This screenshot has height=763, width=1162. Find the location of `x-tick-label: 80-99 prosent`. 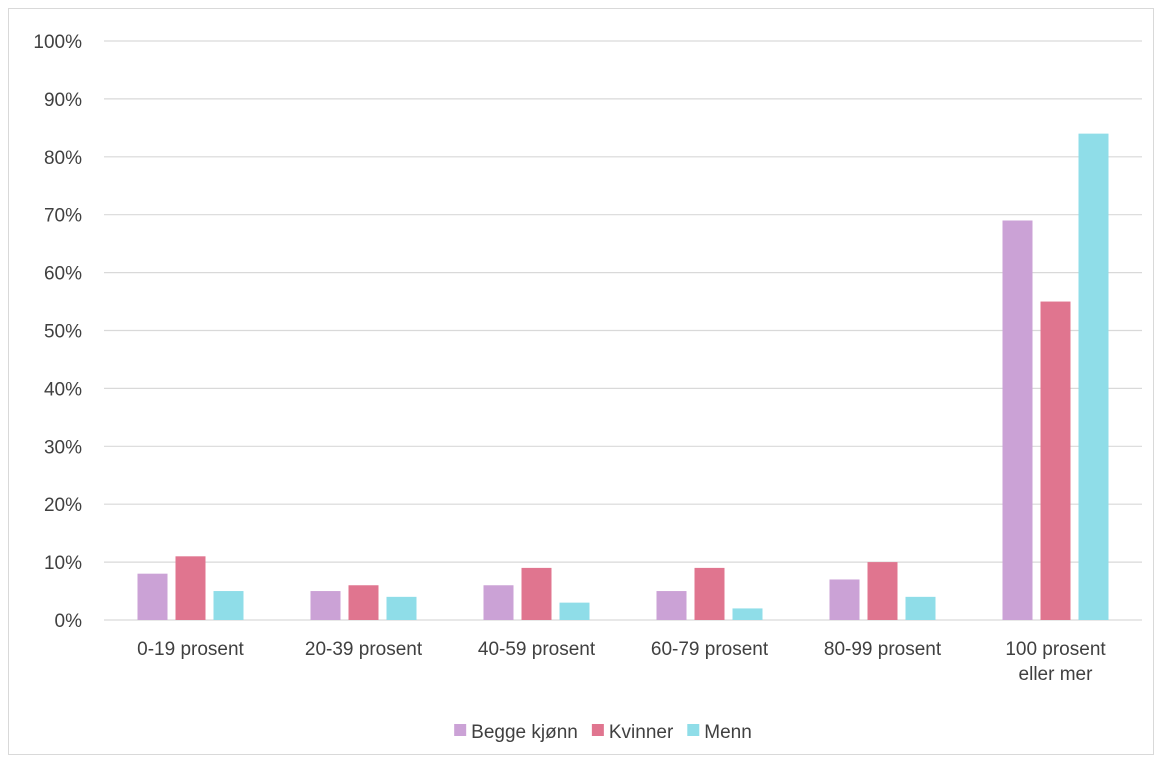

x-tick-label: 80-99 prosent is located at coordinates (883, 649).